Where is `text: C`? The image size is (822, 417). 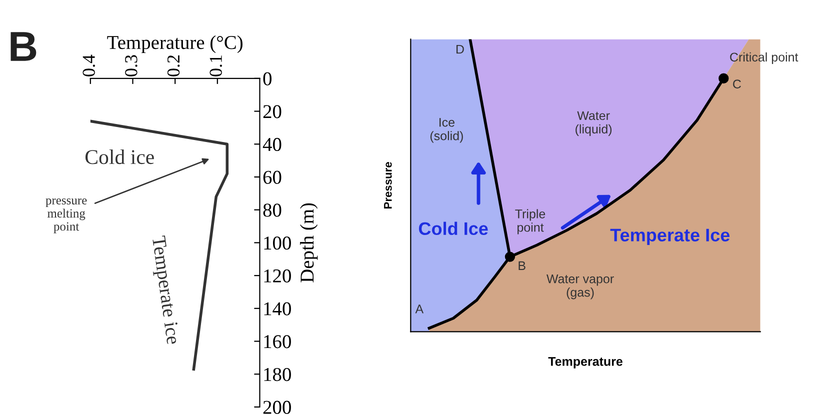
text: C is located at coordinates (737, 84).